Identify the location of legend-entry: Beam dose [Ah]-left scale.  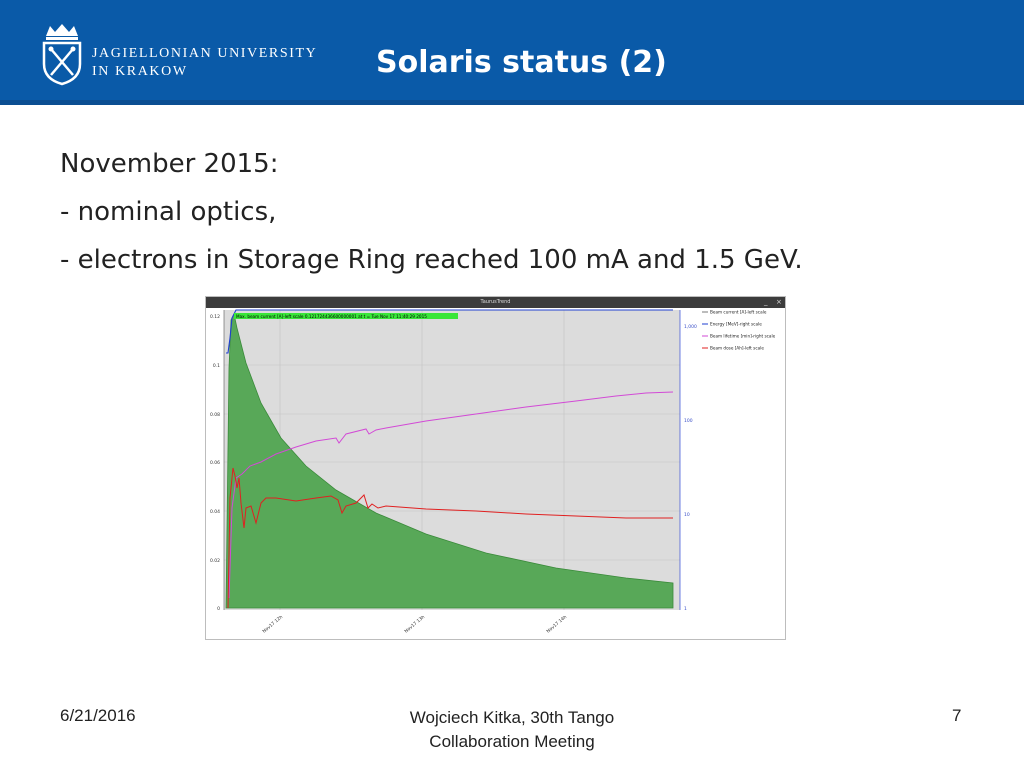
(737, 348).